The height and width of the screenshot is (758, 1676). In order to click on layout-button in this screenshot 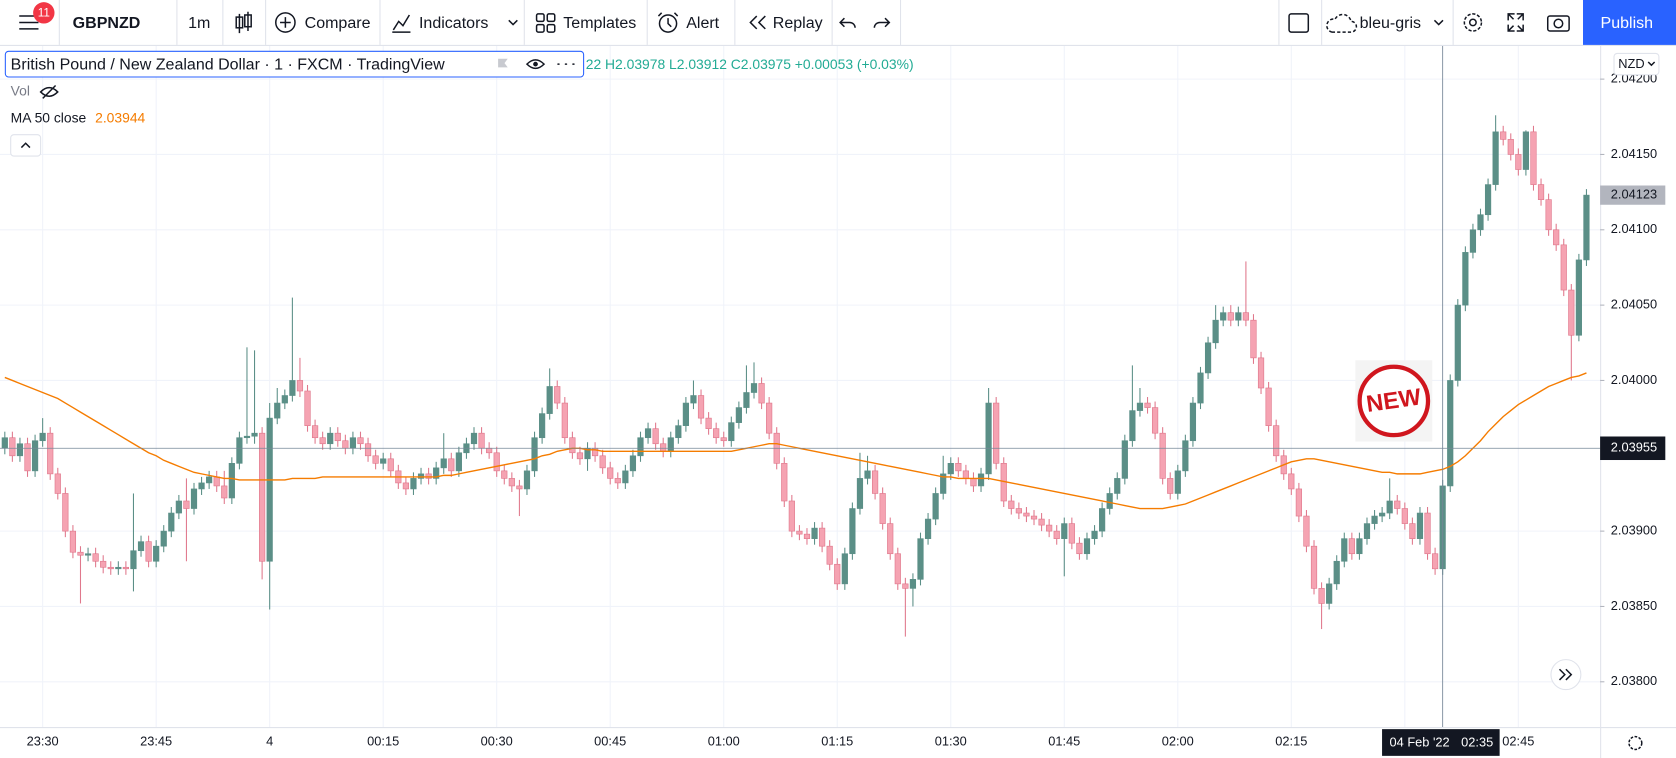, I will do `click(1299, 23)`.